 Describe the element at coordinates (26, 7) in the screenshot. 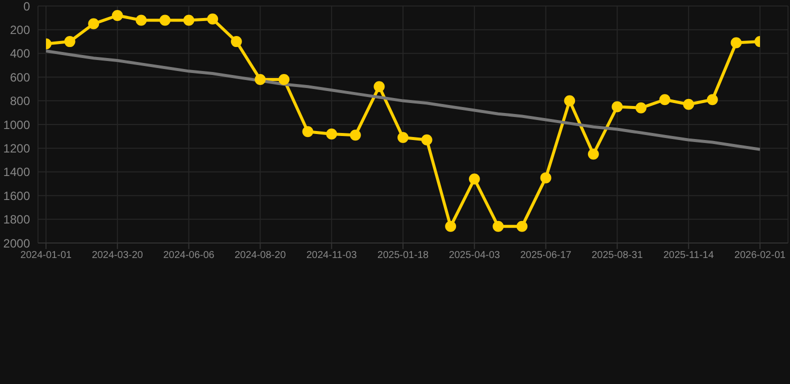

I see `y-tick-label: 0` at that location.